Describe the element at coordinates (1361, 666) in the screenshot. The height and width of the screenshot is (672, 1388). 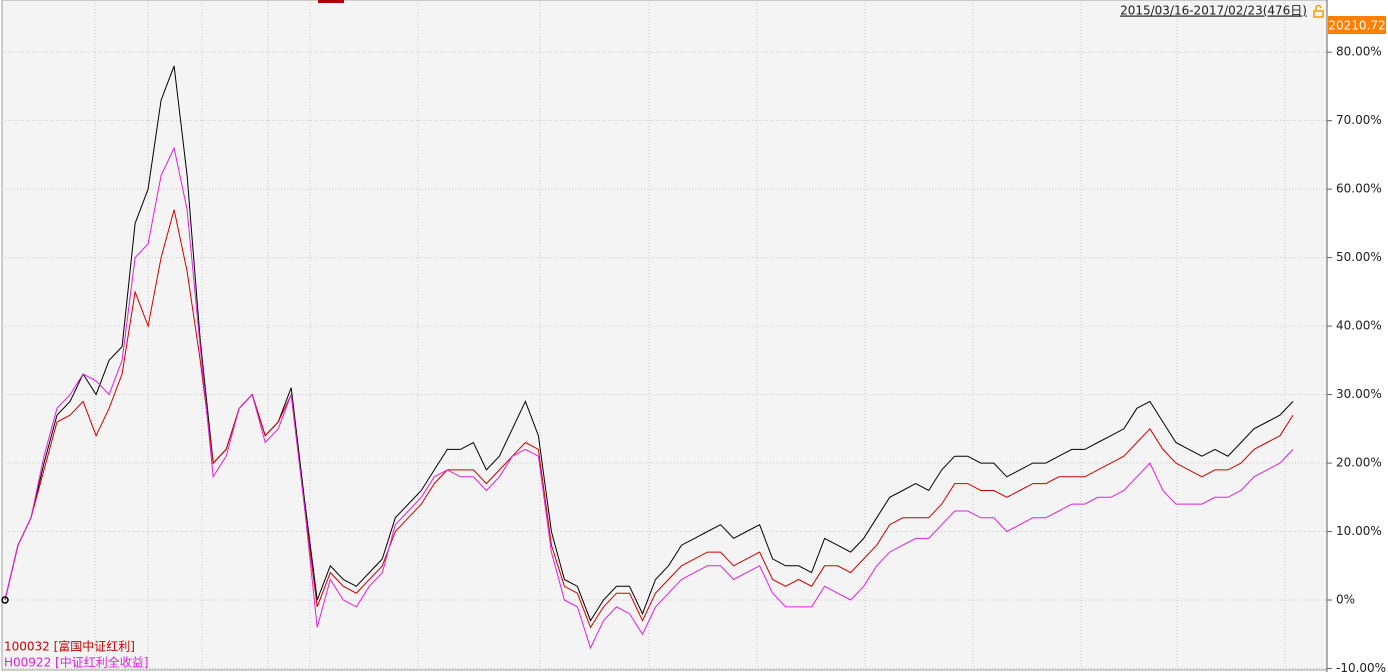
I see `y-tick-label: -10.00%` at that location.